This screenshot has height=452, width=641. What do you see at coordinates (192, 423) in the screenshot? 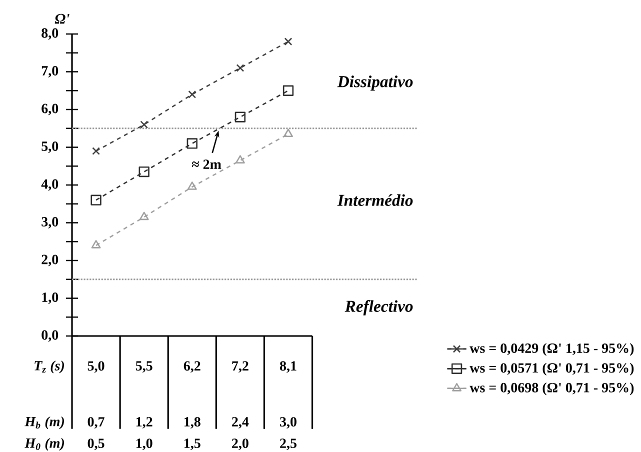
I see `text: 1,8` at bounding box center [192, 423].